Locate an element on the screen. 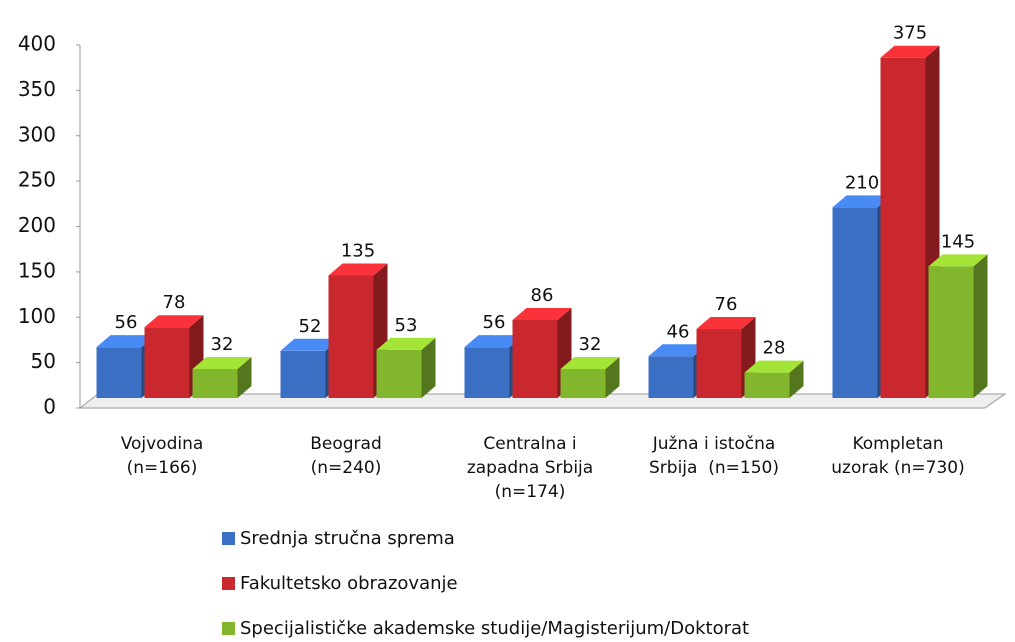  y-tick-label: 150 is located at coordinates (37, 270).